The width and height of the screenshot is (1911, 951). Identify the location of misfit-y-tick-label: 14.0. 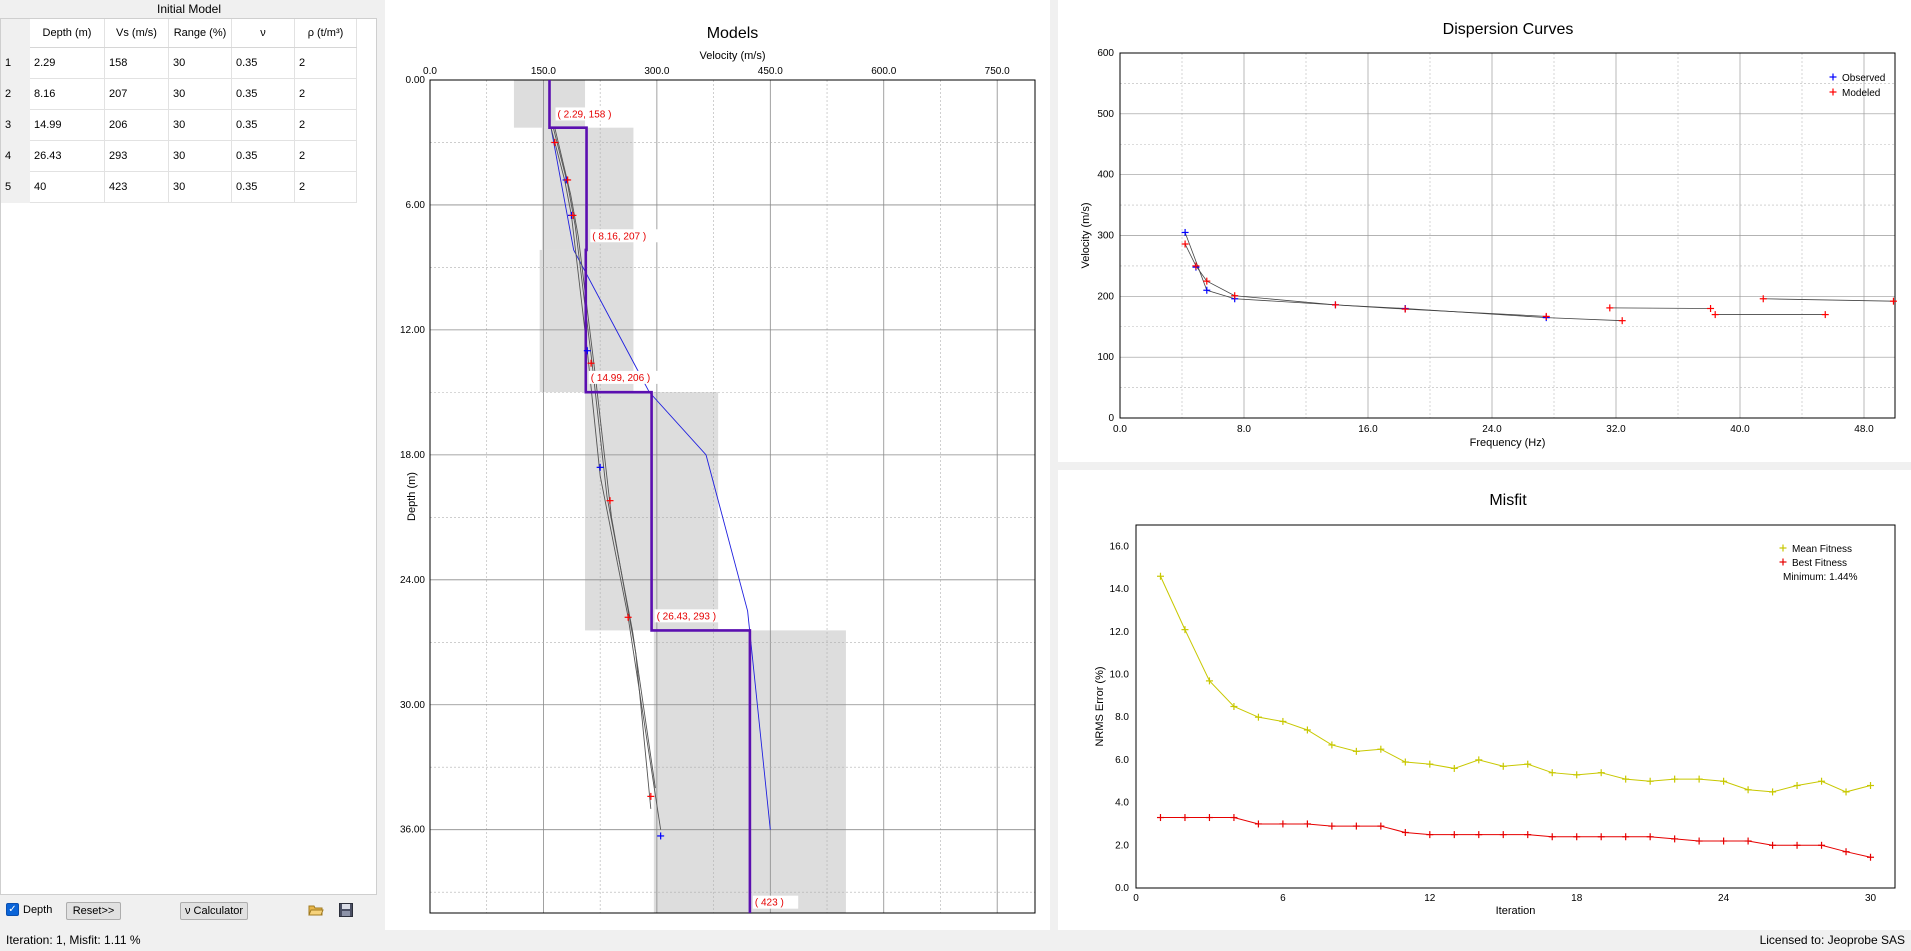
(1120, 589).